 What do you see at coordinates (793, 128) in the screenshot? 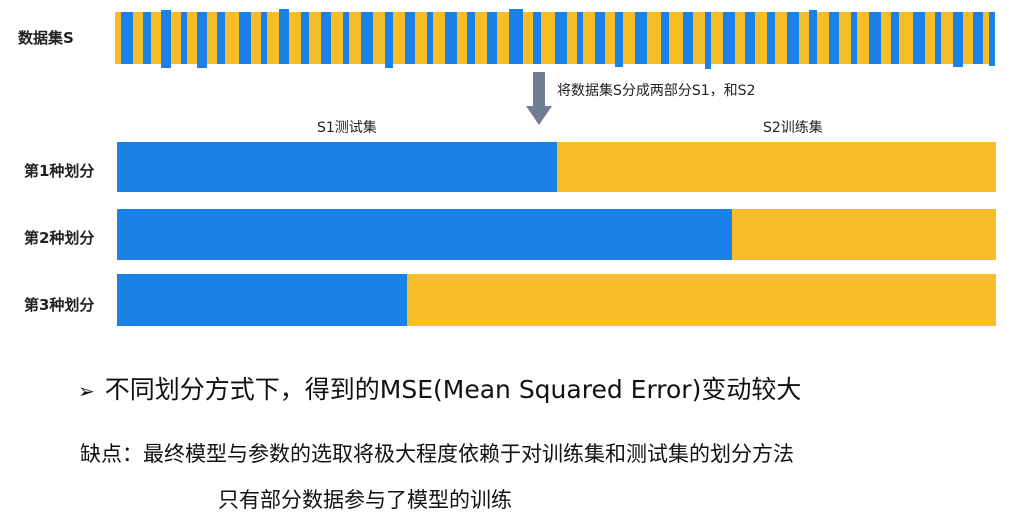
I see `s2-label: S2训练集` at bounding box center [793, 128].